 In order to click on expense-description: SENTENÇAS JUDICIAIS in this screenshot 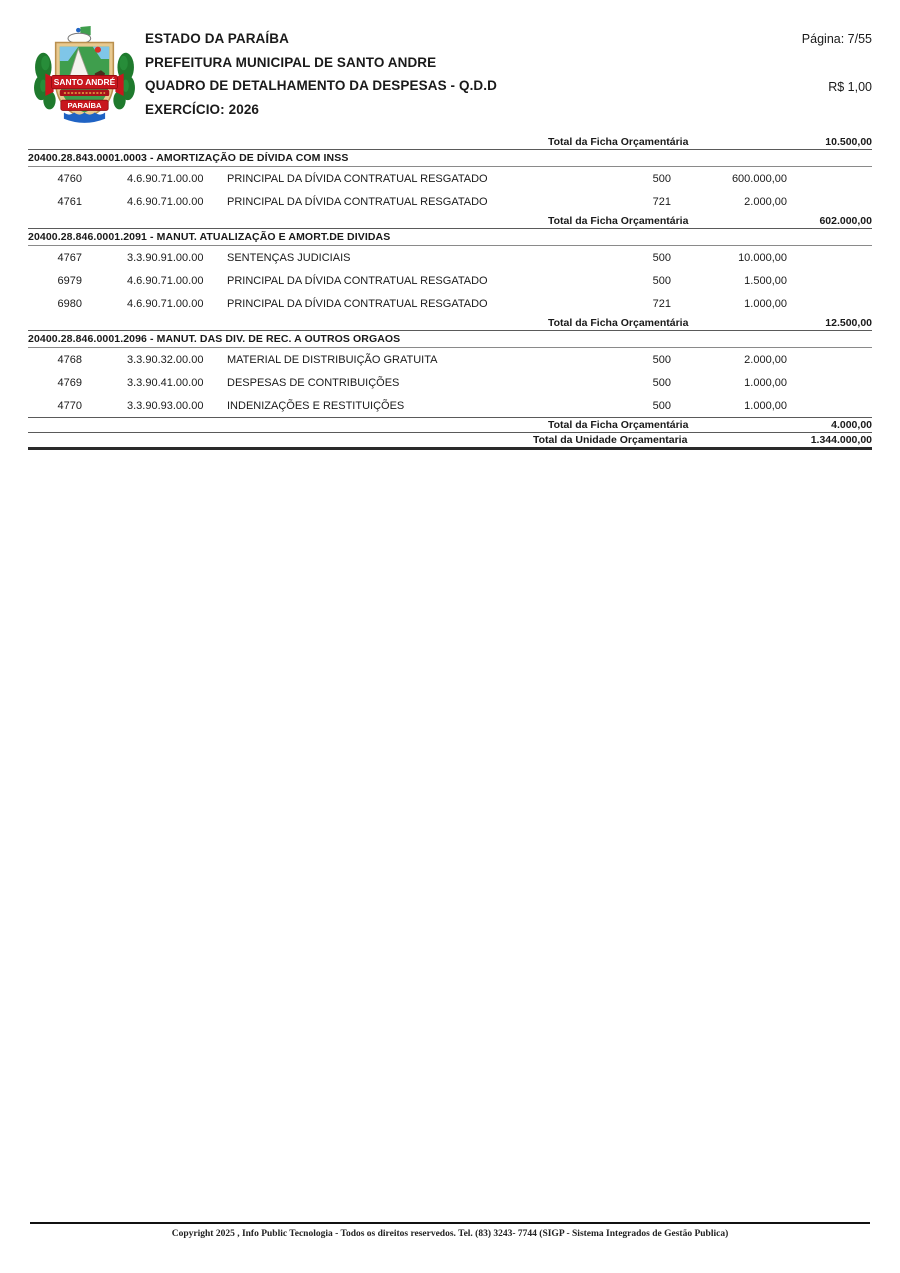, I will do `click(289, 257)`.